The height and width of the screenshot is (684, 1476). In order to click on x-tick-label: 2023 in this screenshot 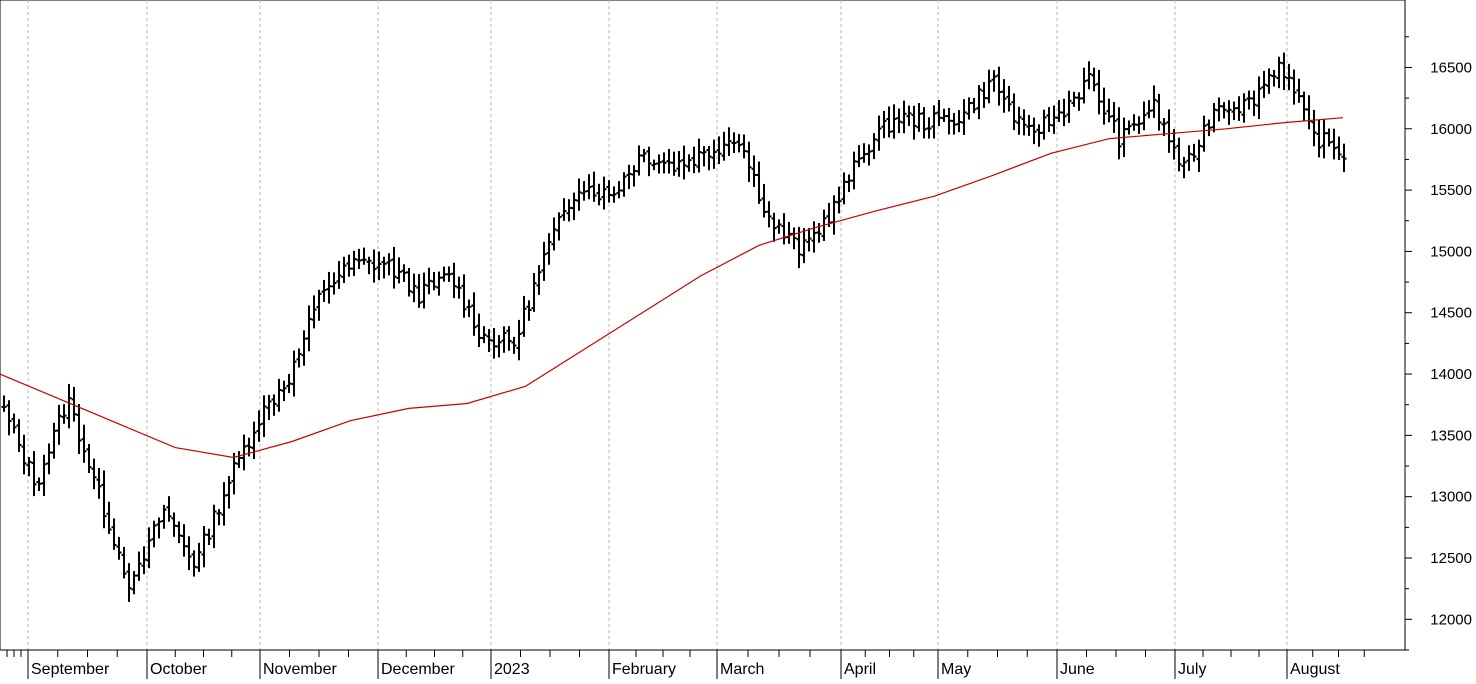, I will do `click(512, 669)`.